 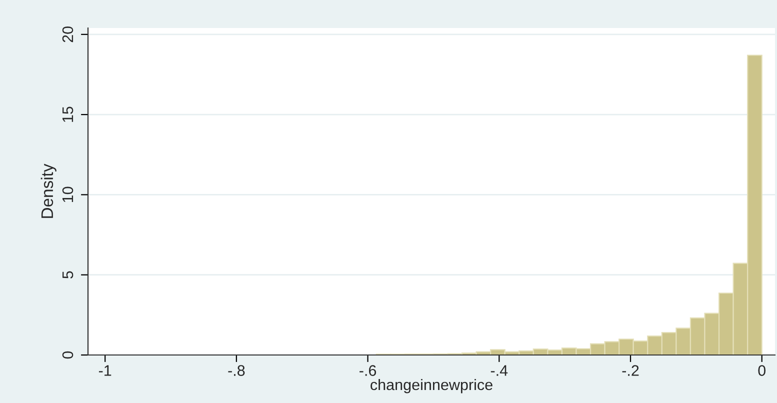 What do you see at coordinates (630, 370) in the screenshot?
I see `x-tick-label: -.2` at bounding box center [630, 370].